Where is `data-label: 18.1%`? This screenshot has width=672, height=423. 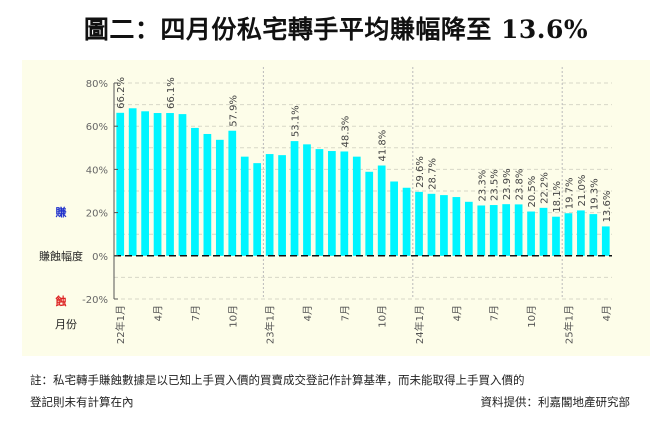
data-label: 18.1% is located at coordinates (557, 197).